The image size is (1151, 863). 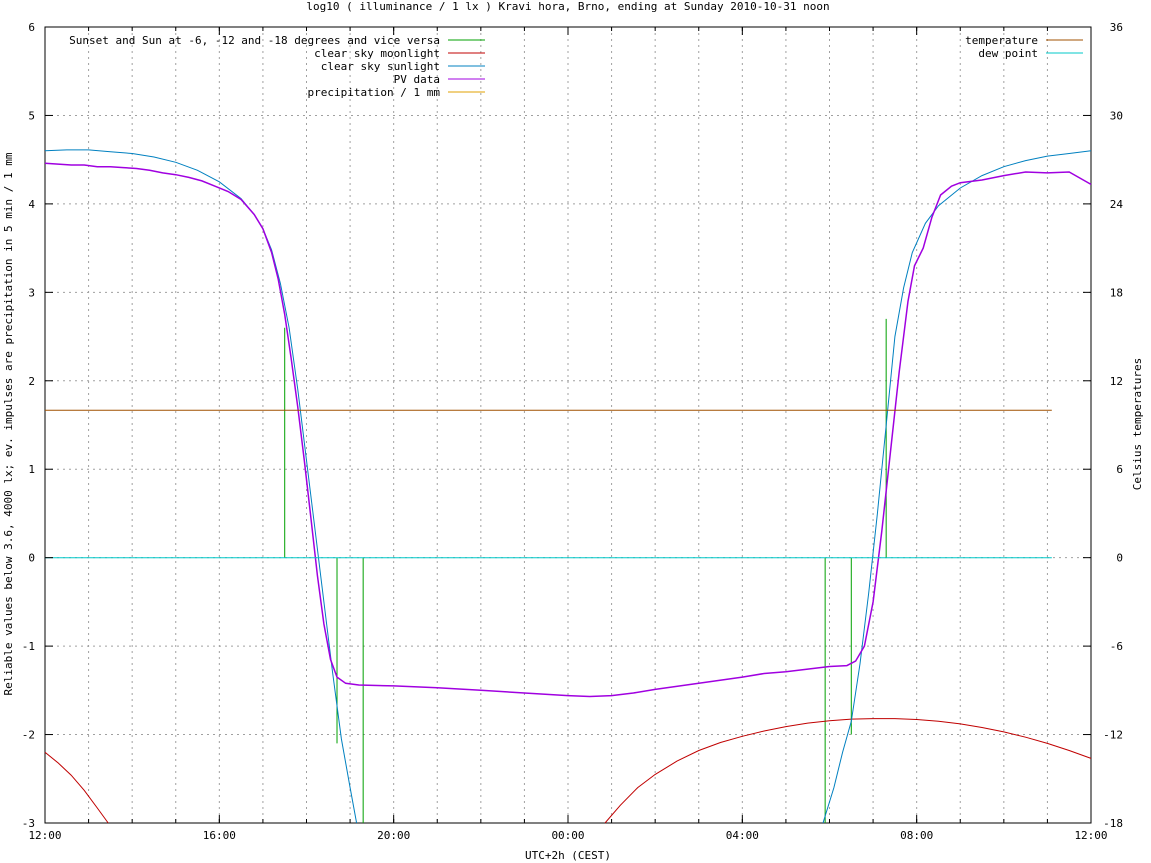 I want to click on legend-right-label: temperature, so click(x=1001, y=40).